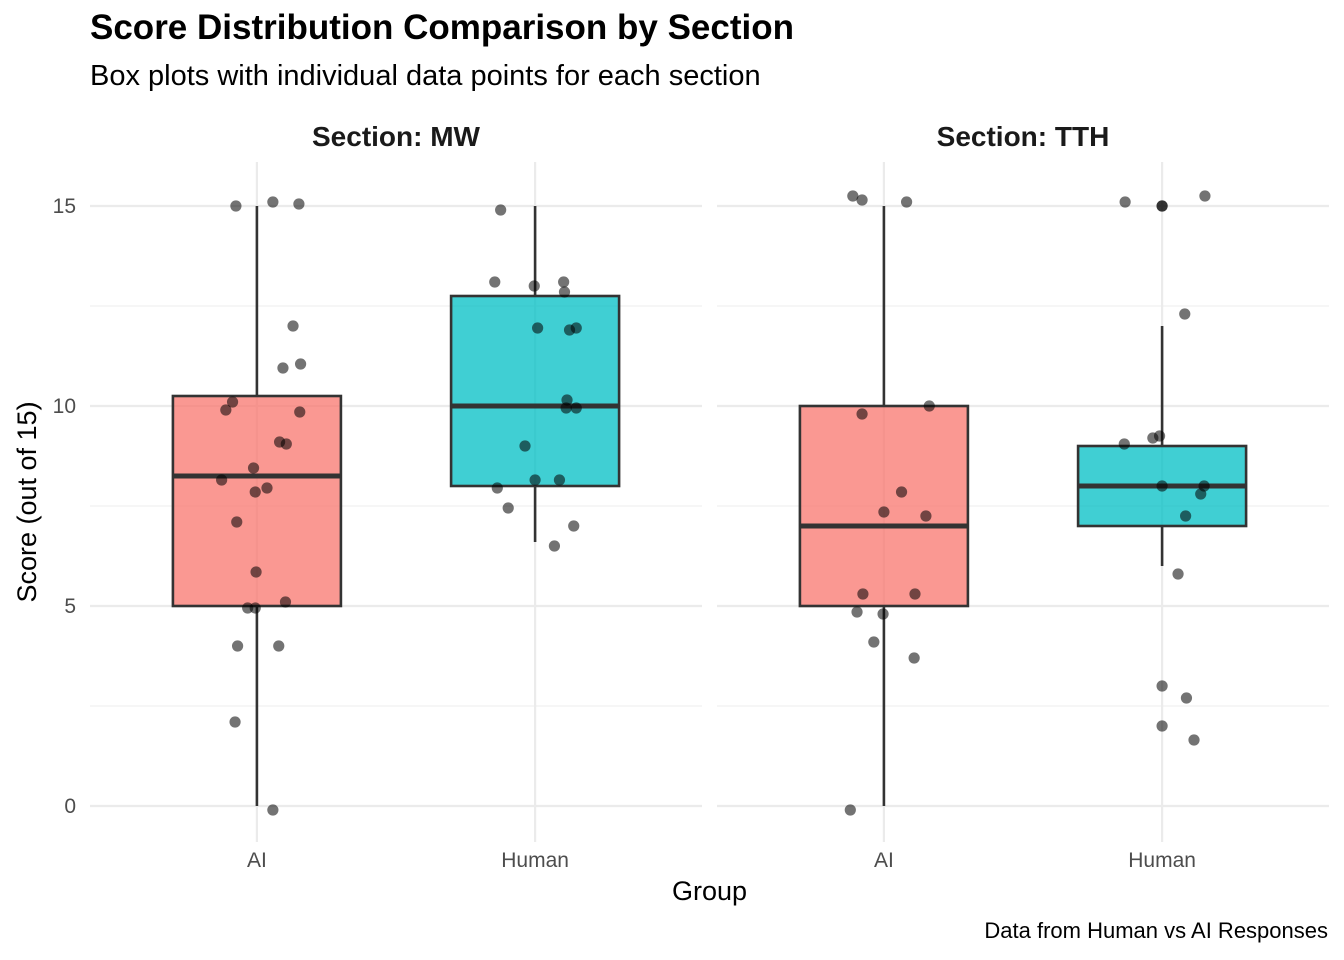 Image resolution: width=1344 pixels, height=960 pixels. Describe the element at coordinates (27, 501) in the screenshot. I see `y-axis-title: Score (out of 15)` at that location.